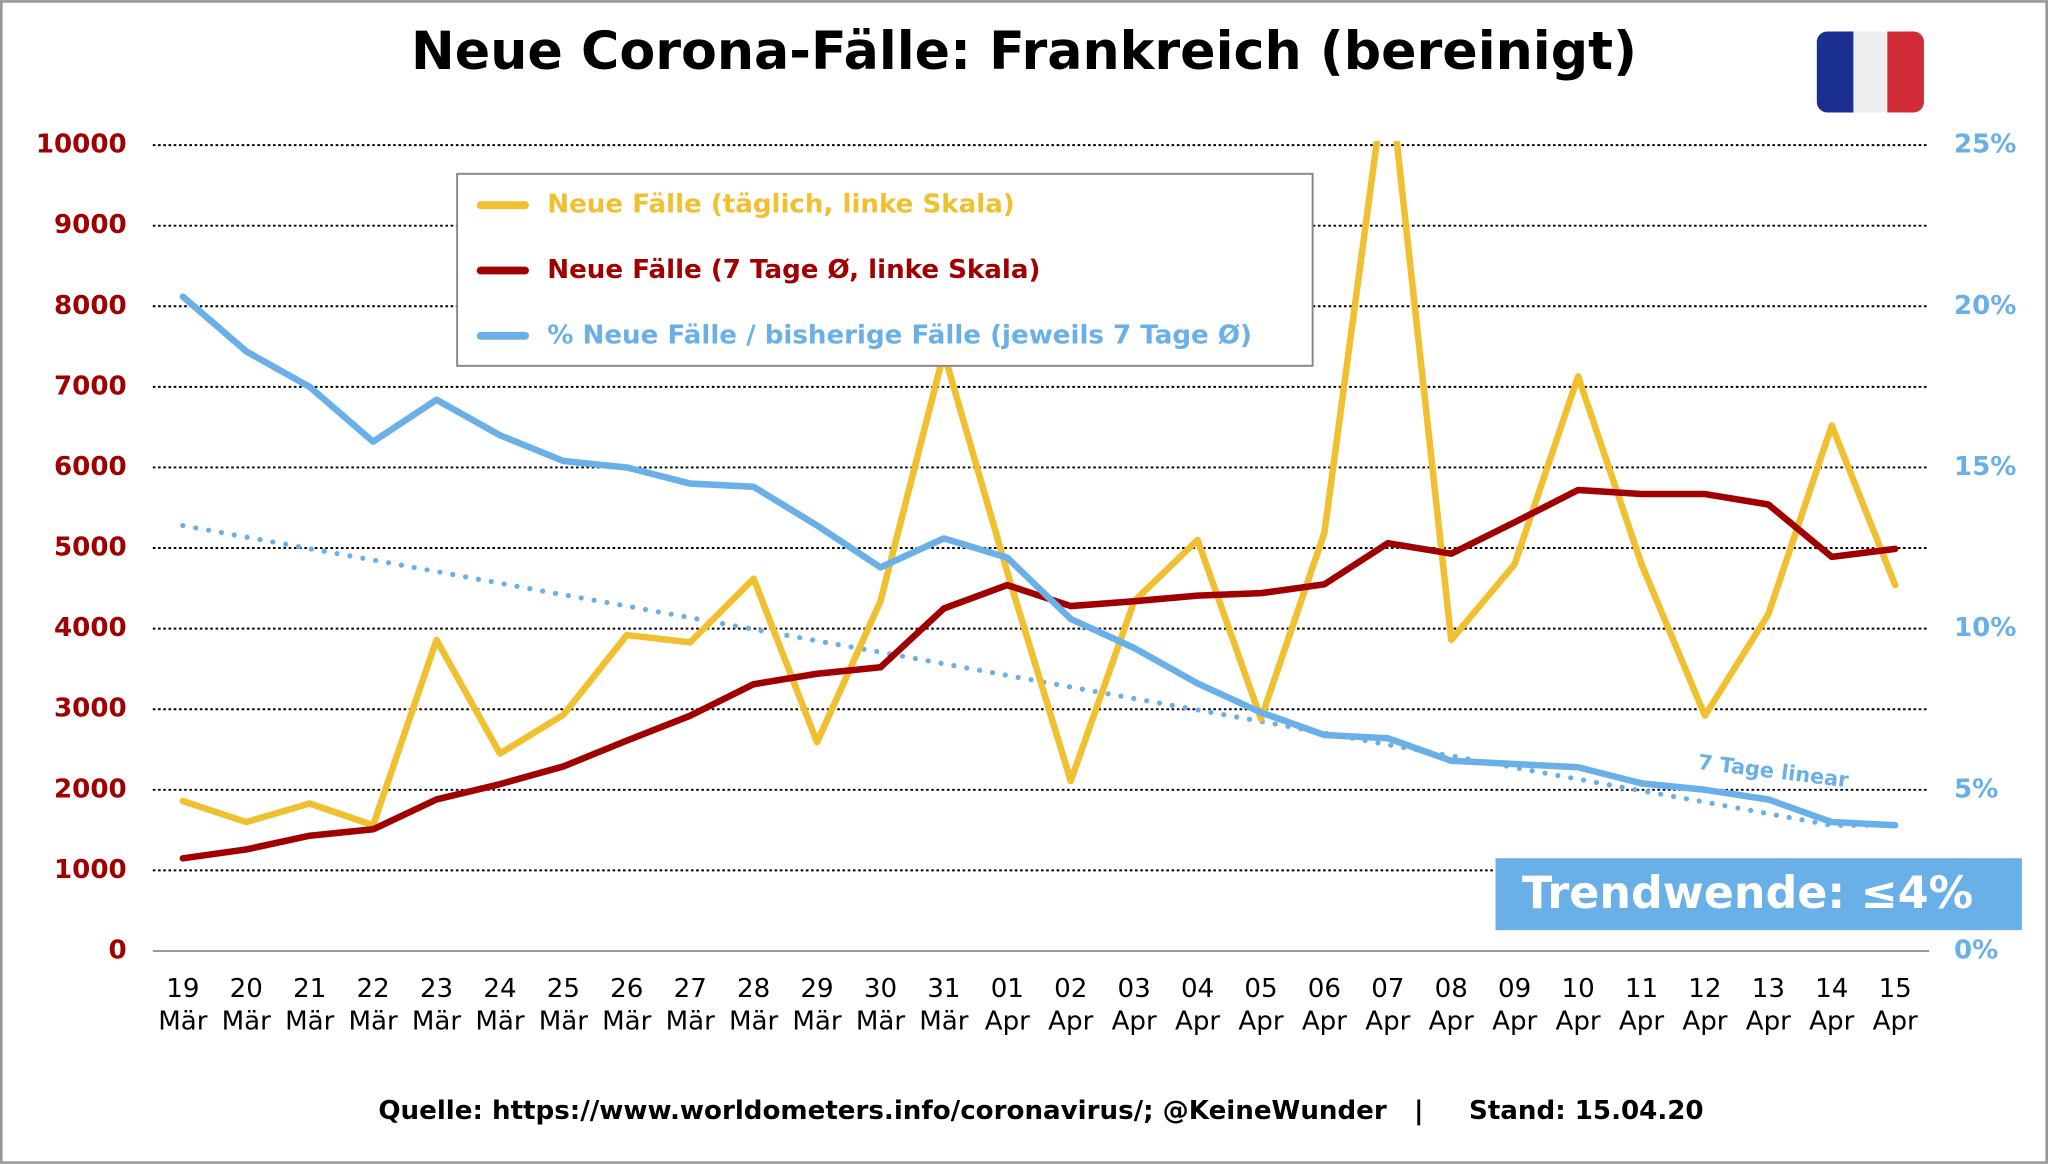  What do you see at coordinates (90, 225) in the screenshot?
I see `y-tick-label: 9000` at bounding box center [90, 225].